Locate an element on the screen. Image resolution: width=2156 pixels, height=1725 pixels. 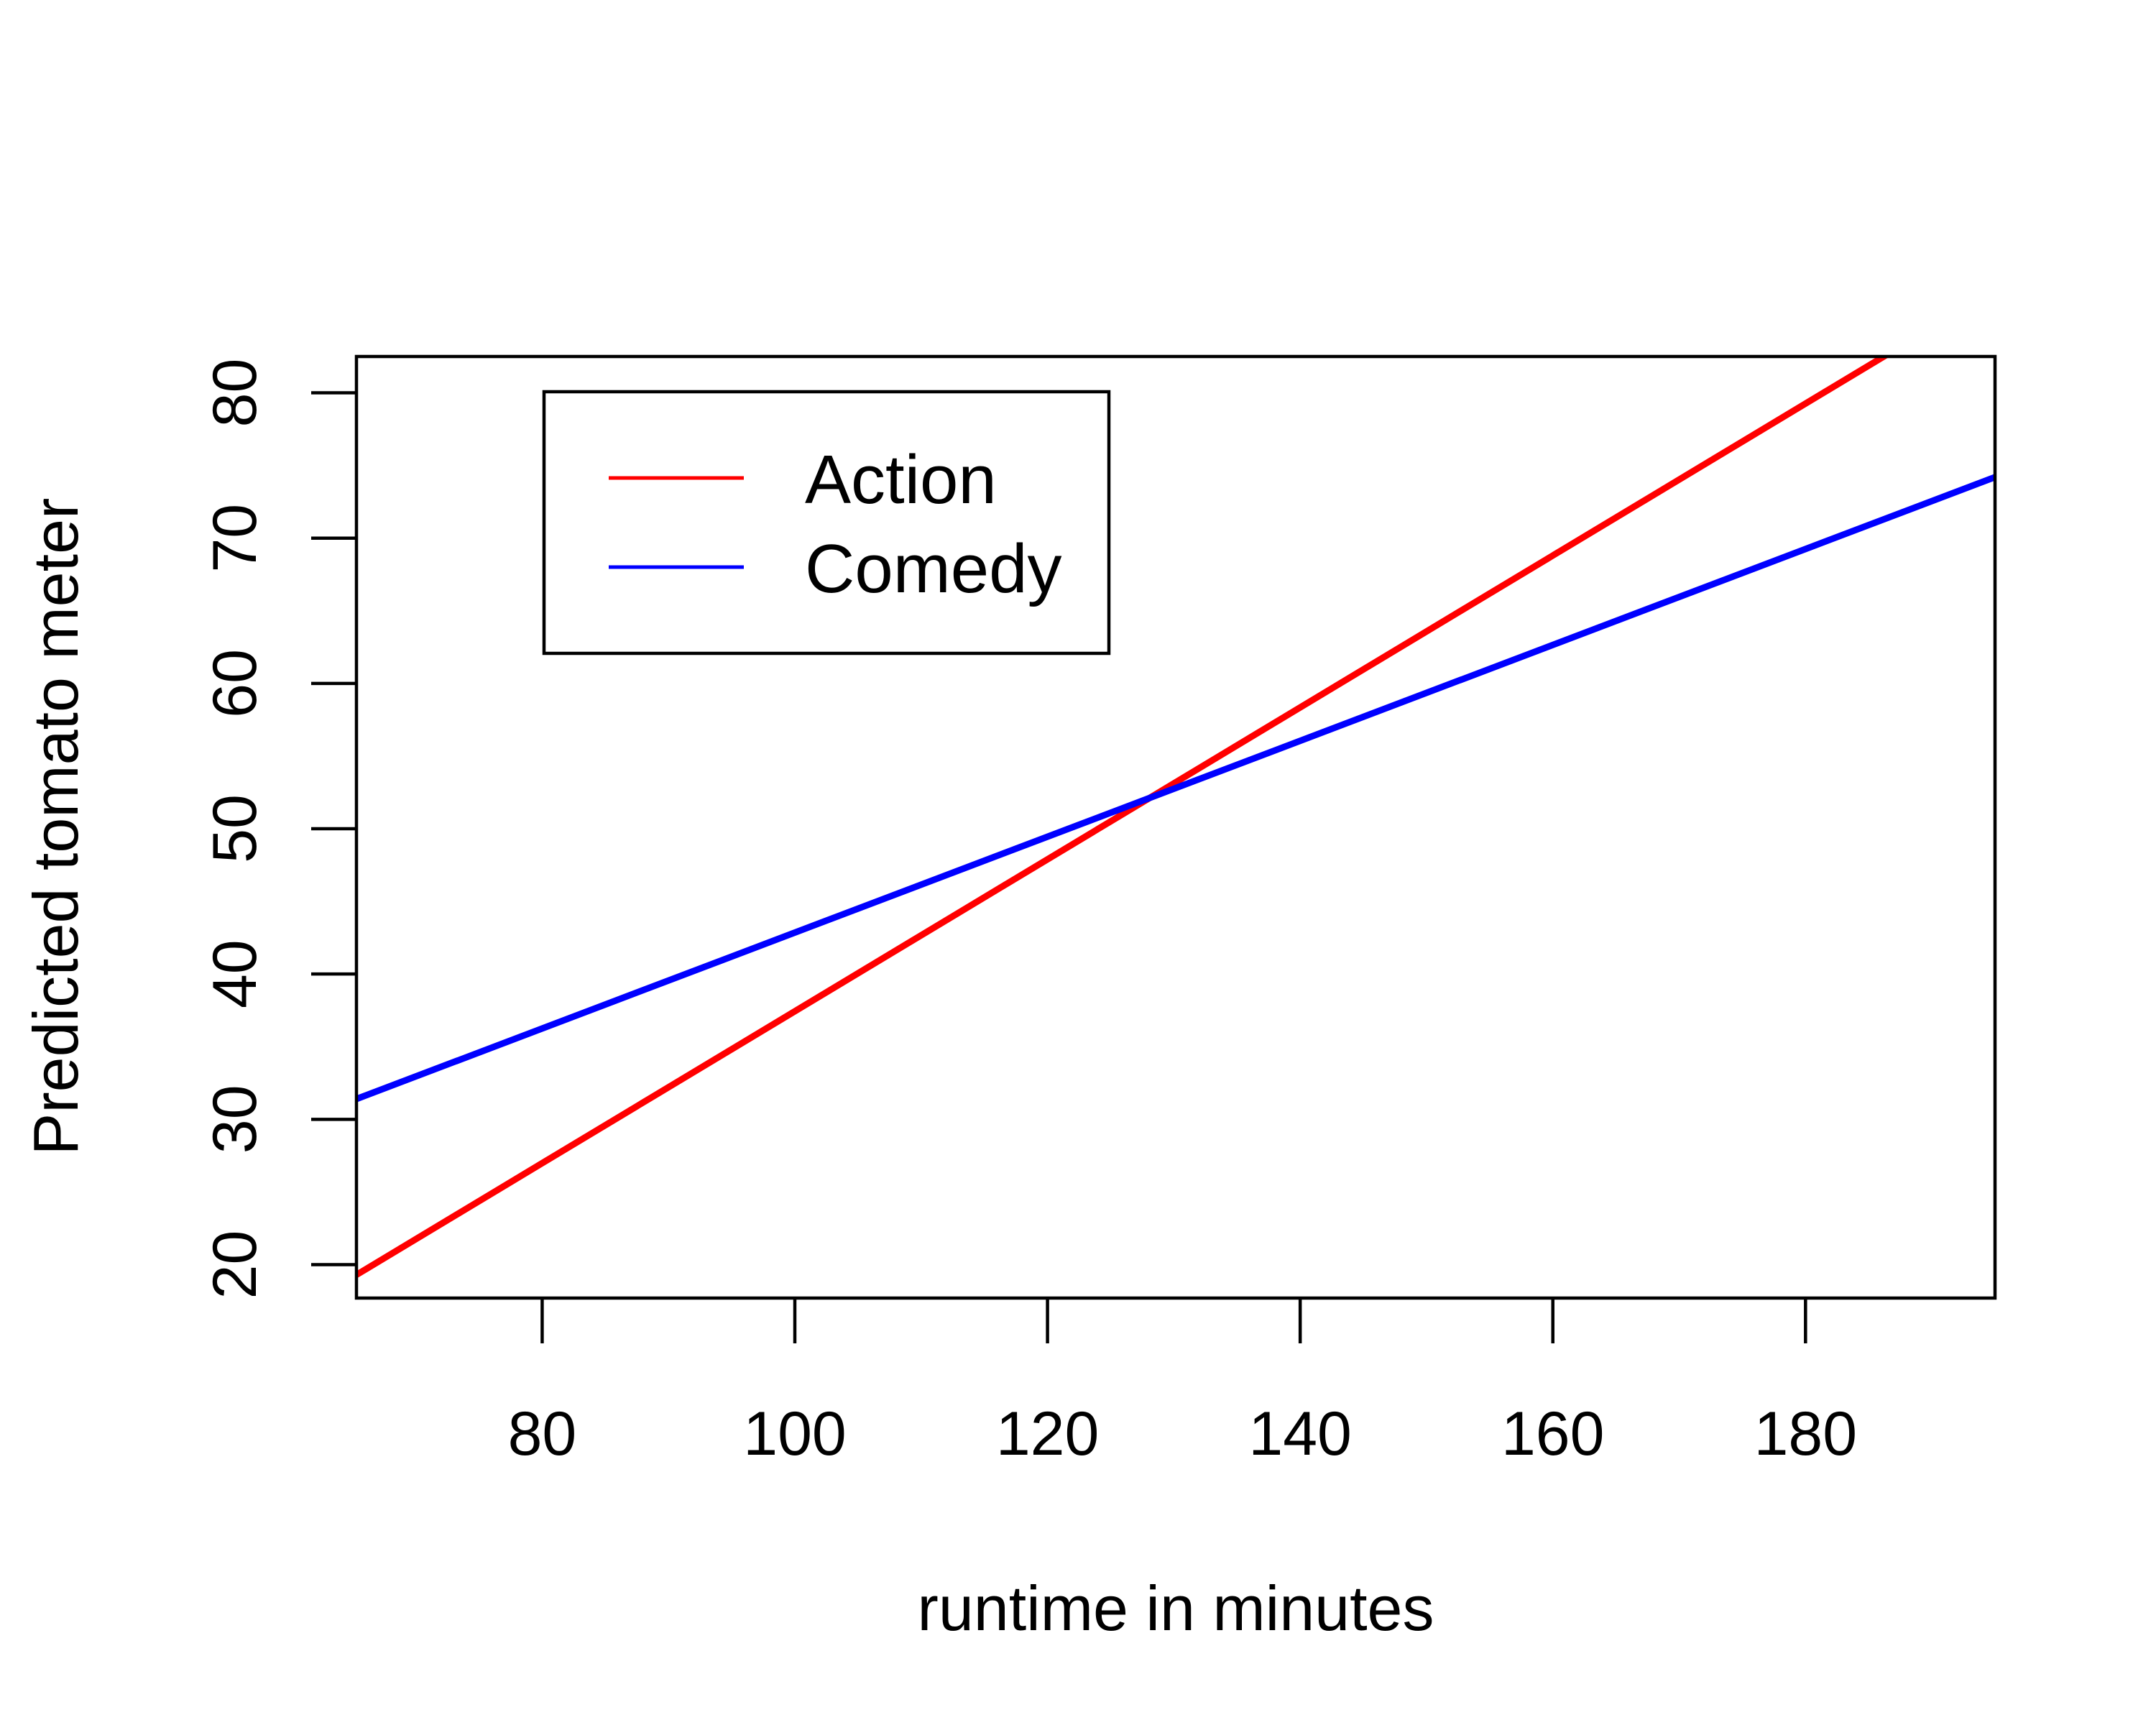
x-tick-label-120: 120 is located at coordinates (1048, 1433).